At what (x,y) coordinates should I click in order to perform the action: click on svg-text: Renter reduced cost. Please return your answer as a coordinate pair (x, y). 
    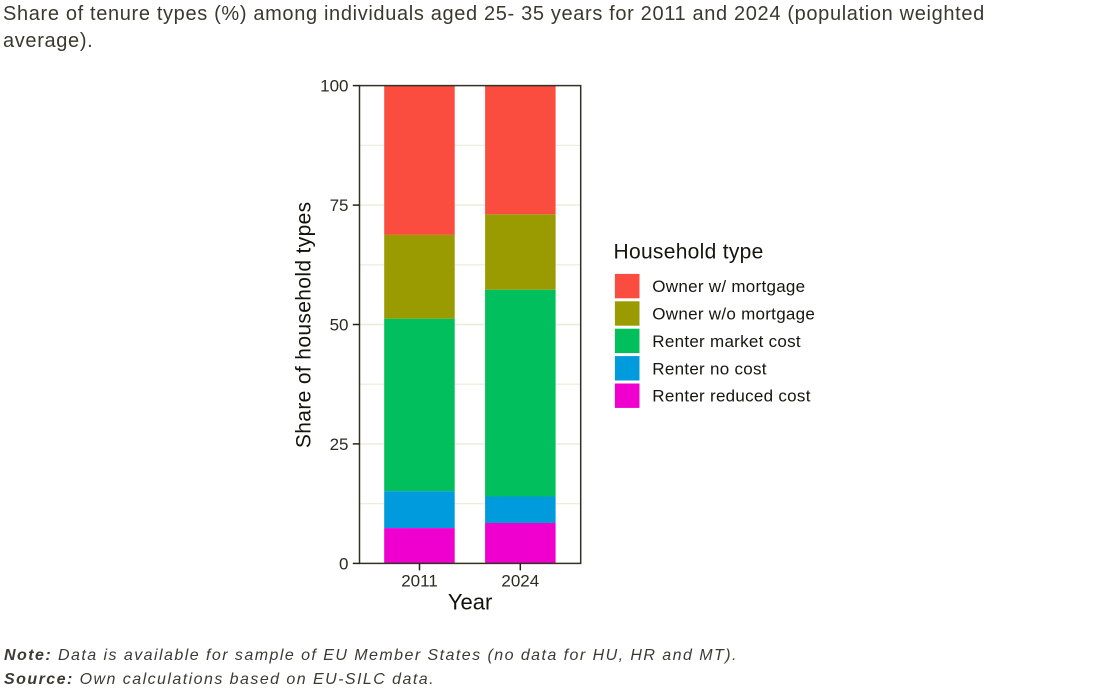
    Looking at the image, I should click on (731, 396).